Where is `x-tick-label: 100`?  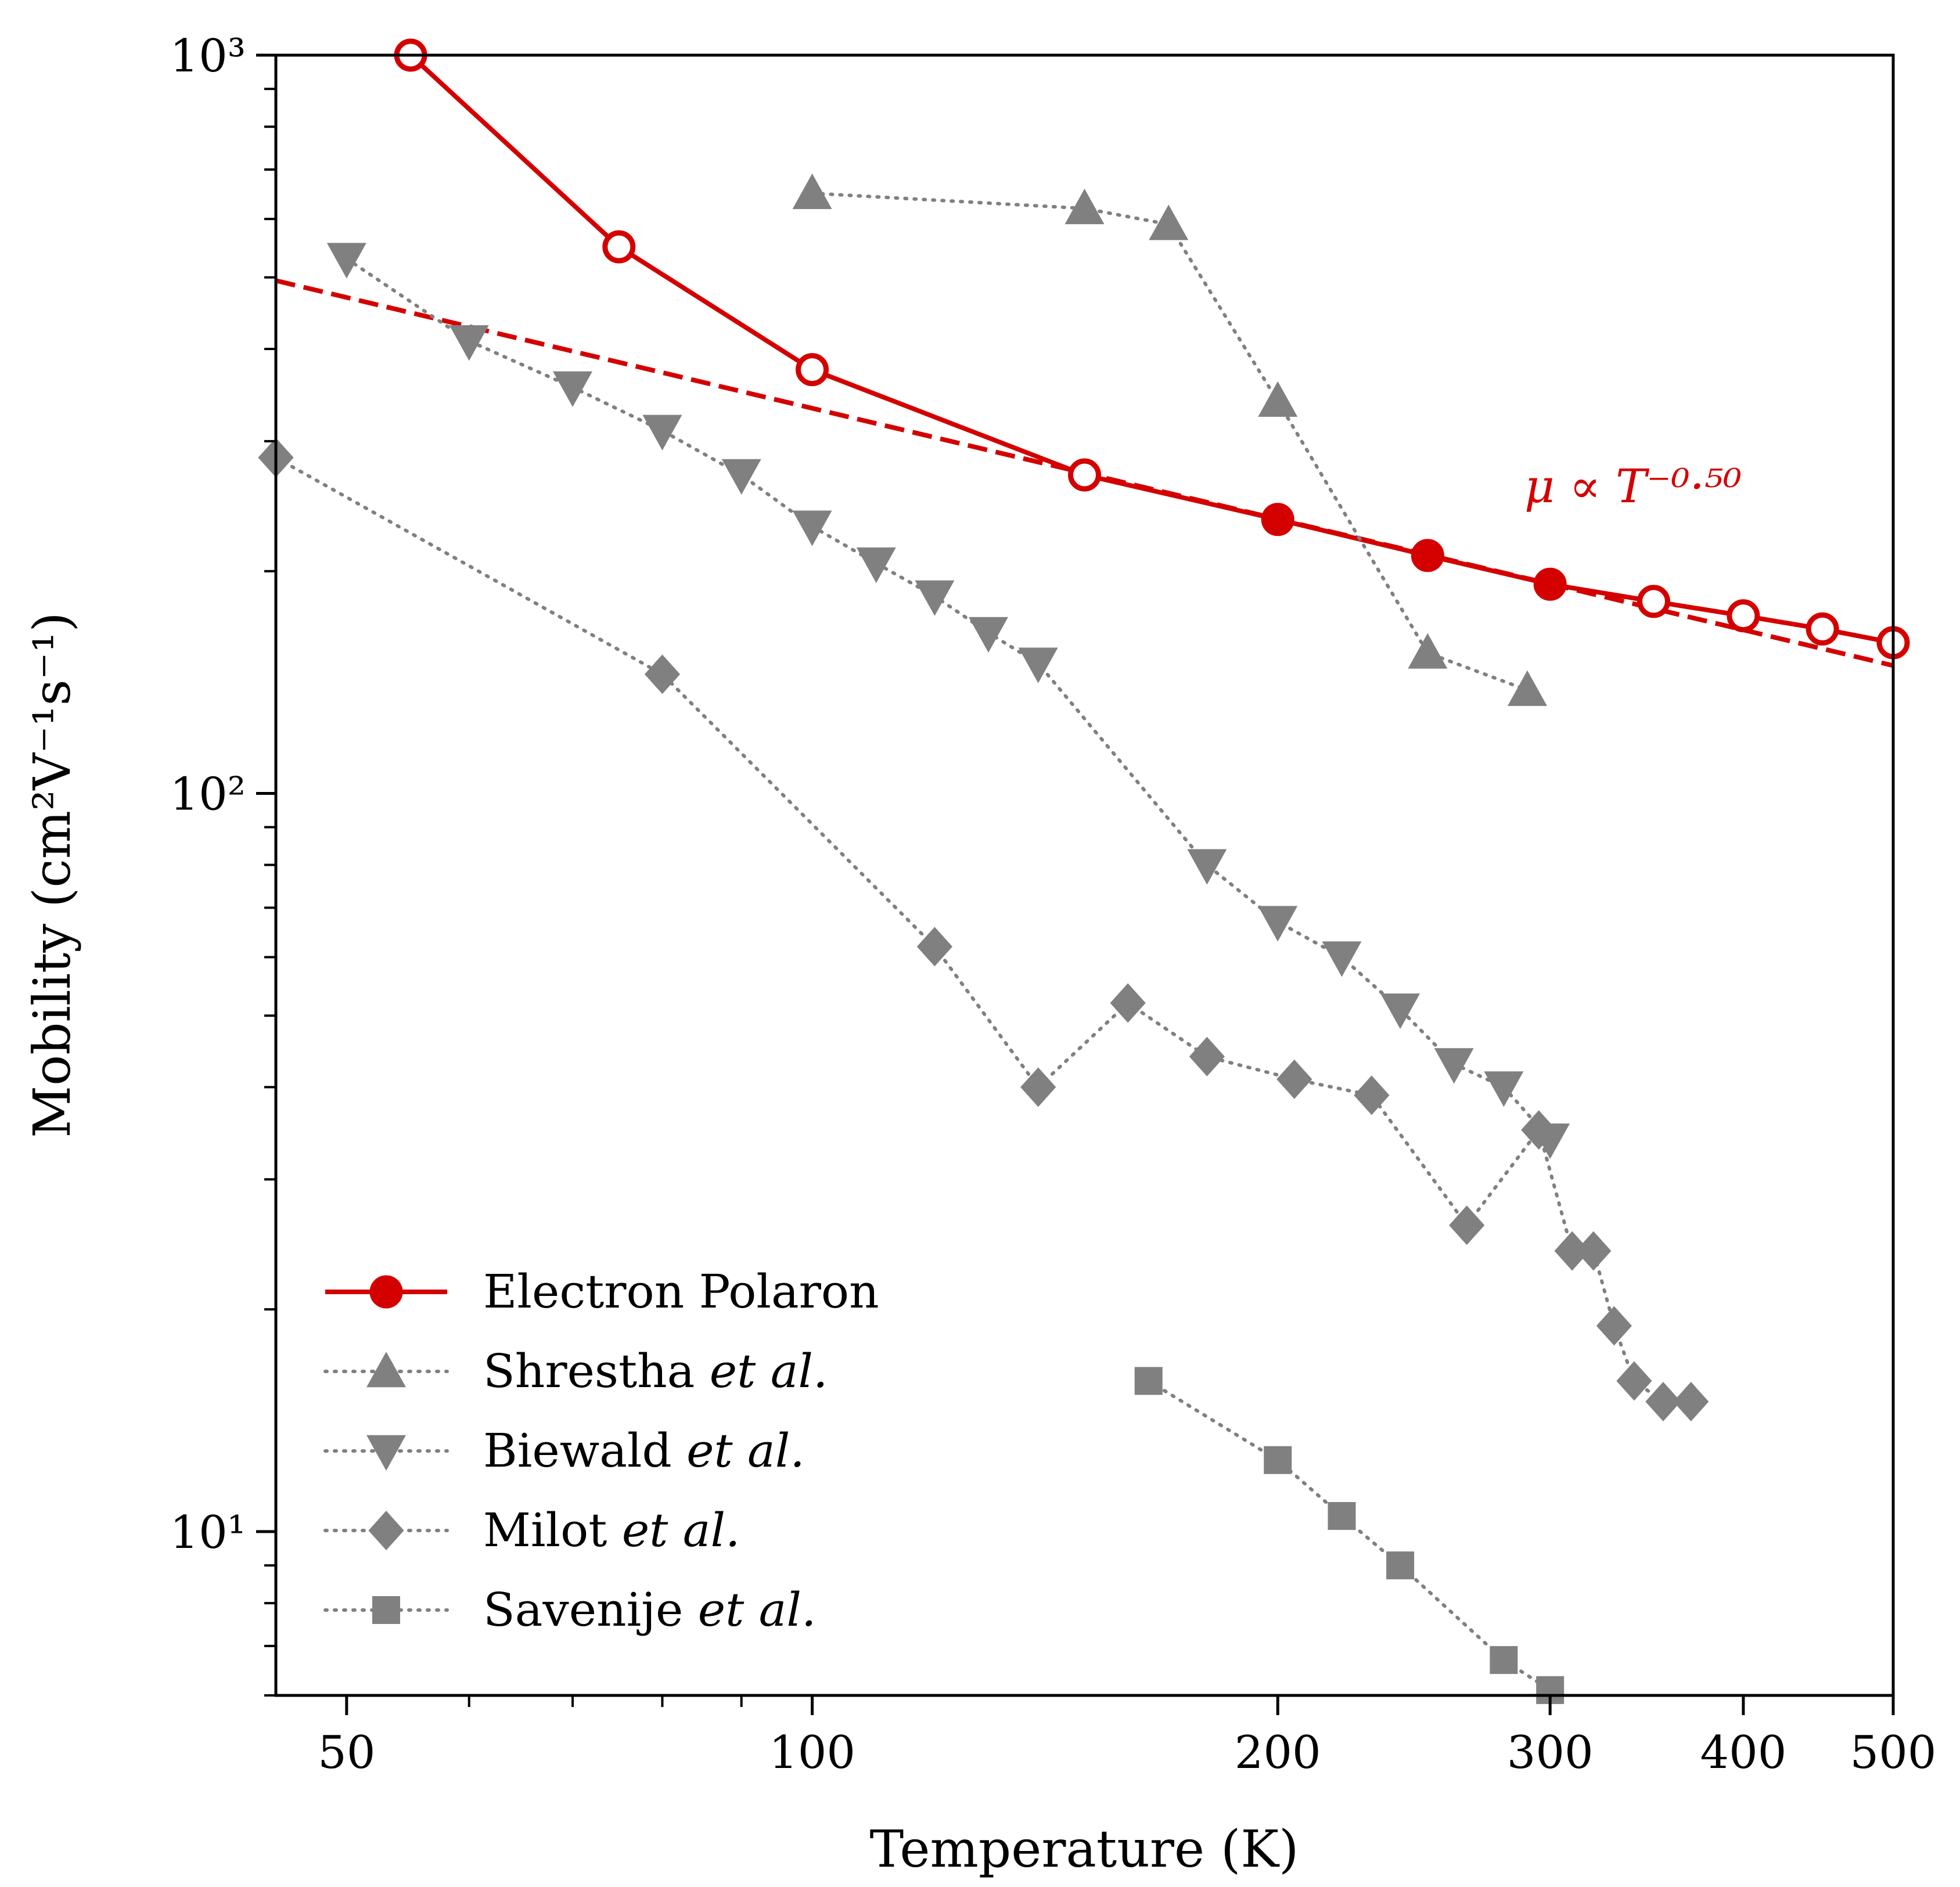 x-tick-label: 100 is located at coordinates (812, 1753).